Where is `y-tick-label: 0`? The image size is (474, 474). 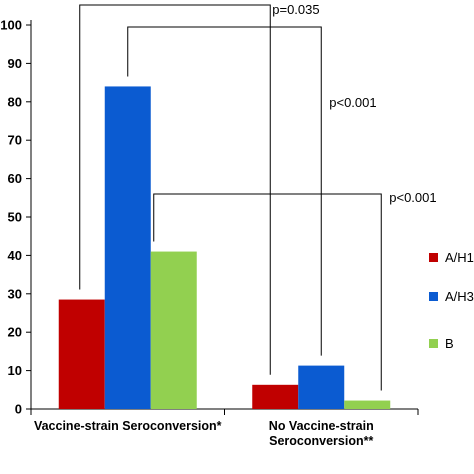 y-tick-label: 0 is located at coordinates (18, 409).